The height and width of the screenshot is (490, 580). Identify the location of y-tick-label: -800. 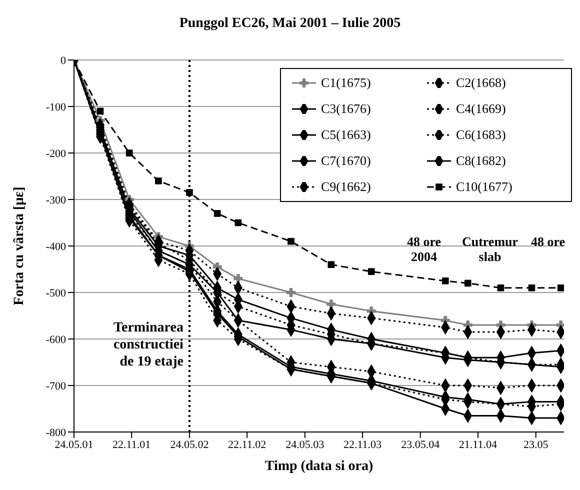
(56, 432).